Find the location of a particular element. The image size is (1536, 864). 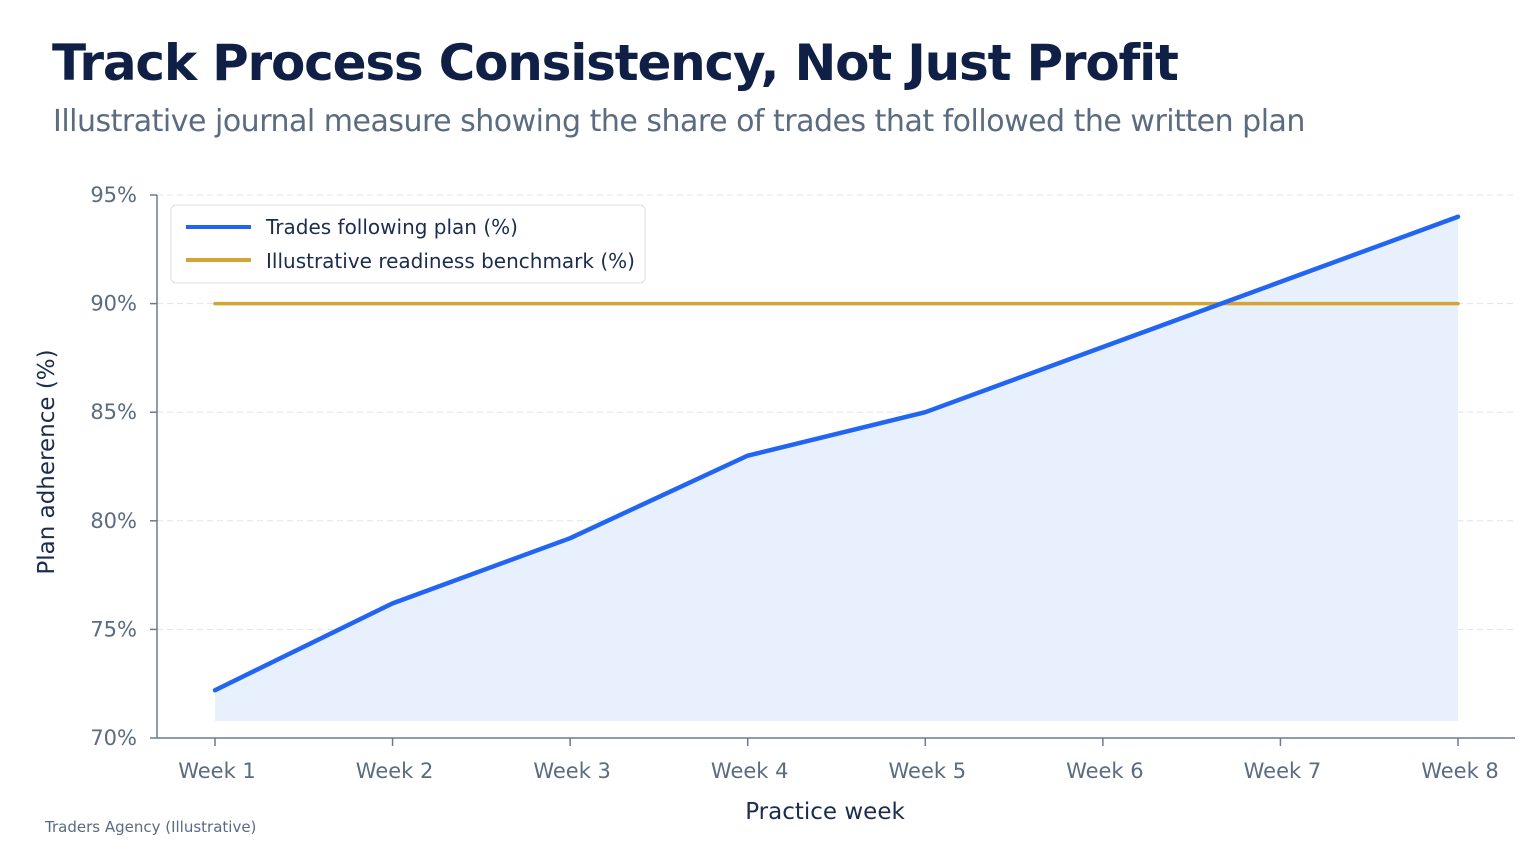

x-tick-label: Week 1 is located at coordinates (217, 771).